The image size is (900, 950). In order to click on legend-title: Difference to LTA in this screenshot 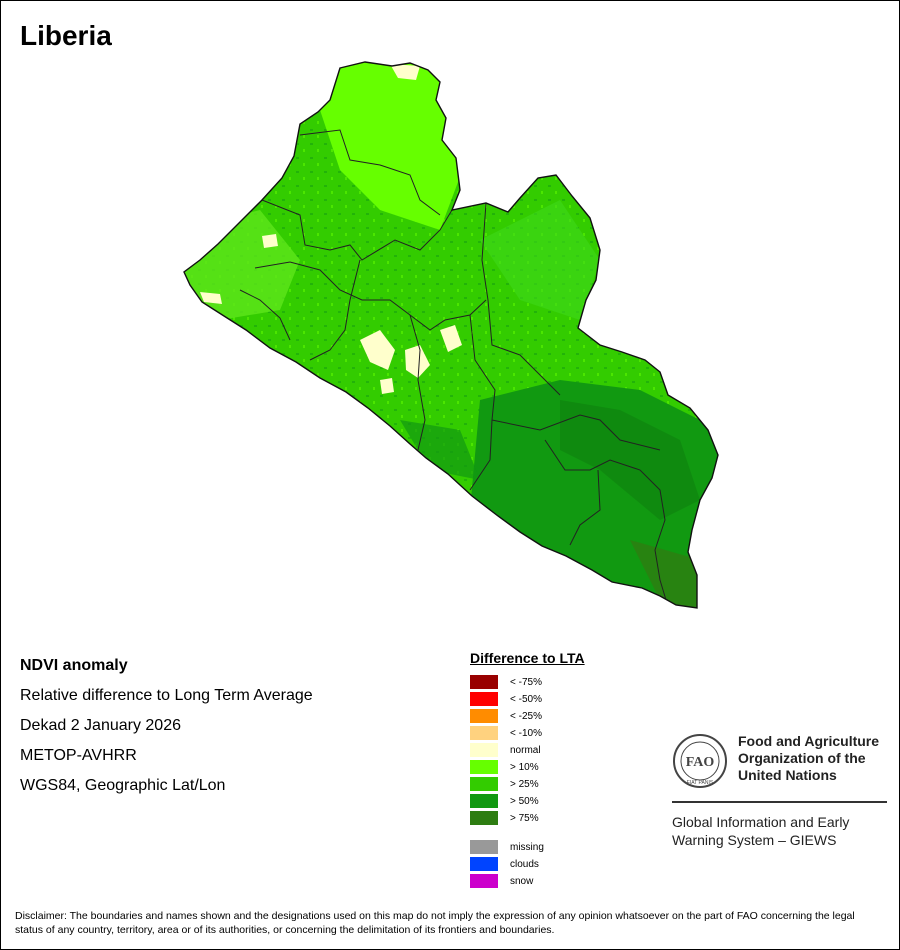, I will do `click(527, 658)`.